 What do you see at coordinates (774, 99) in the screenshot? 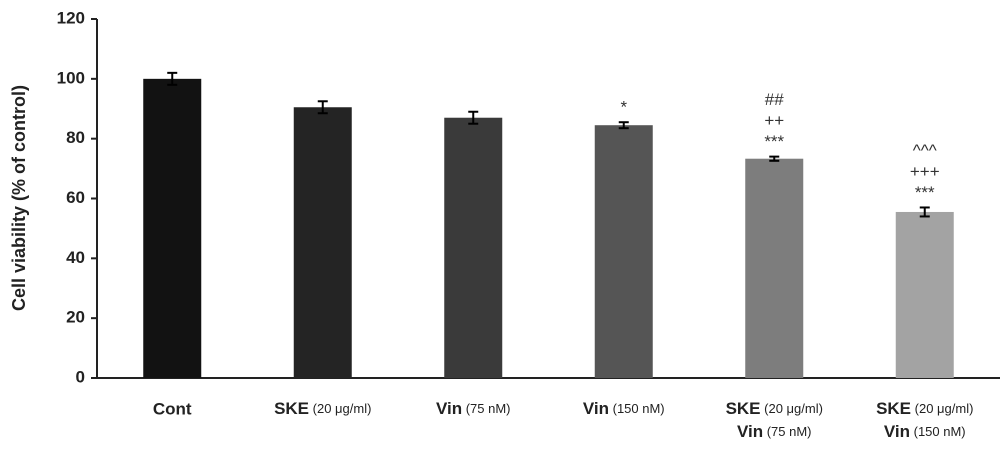
I see `significance-label: ##` at bounding box center [774, 99].